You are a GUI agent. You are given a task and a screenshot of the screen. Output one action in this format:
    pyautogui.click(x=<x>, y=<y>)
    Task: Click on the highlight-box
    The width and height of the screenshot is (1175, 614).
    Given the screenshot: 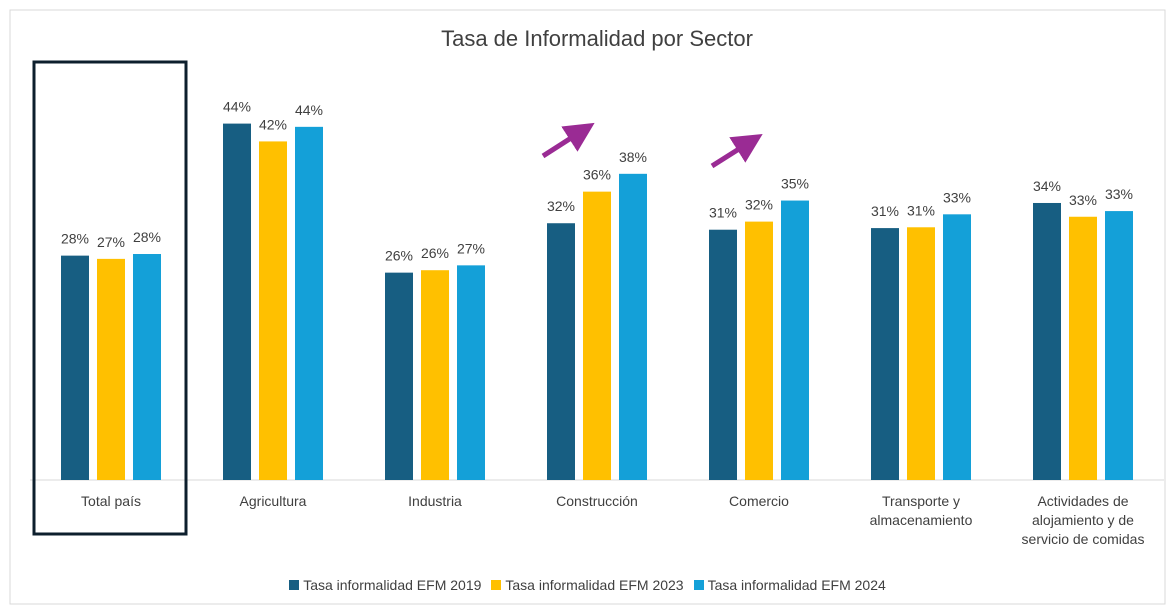 What is the action you would take?
    pyautogui.click(x=110, y=298)
    